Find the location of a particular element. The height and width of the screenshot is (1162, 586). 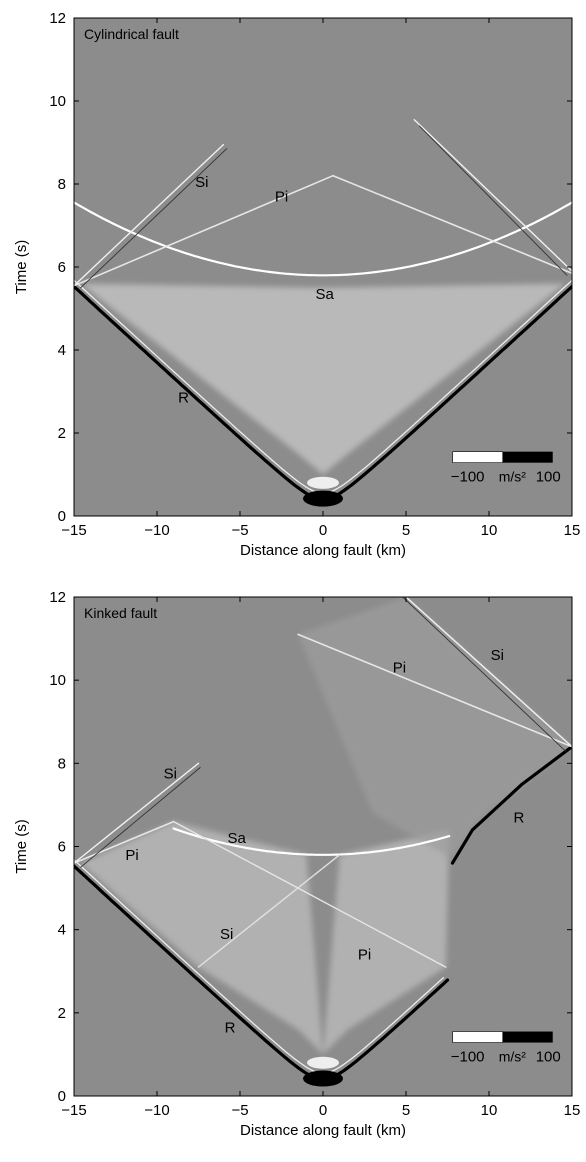

pi-left is located at coordinates (204, 230).